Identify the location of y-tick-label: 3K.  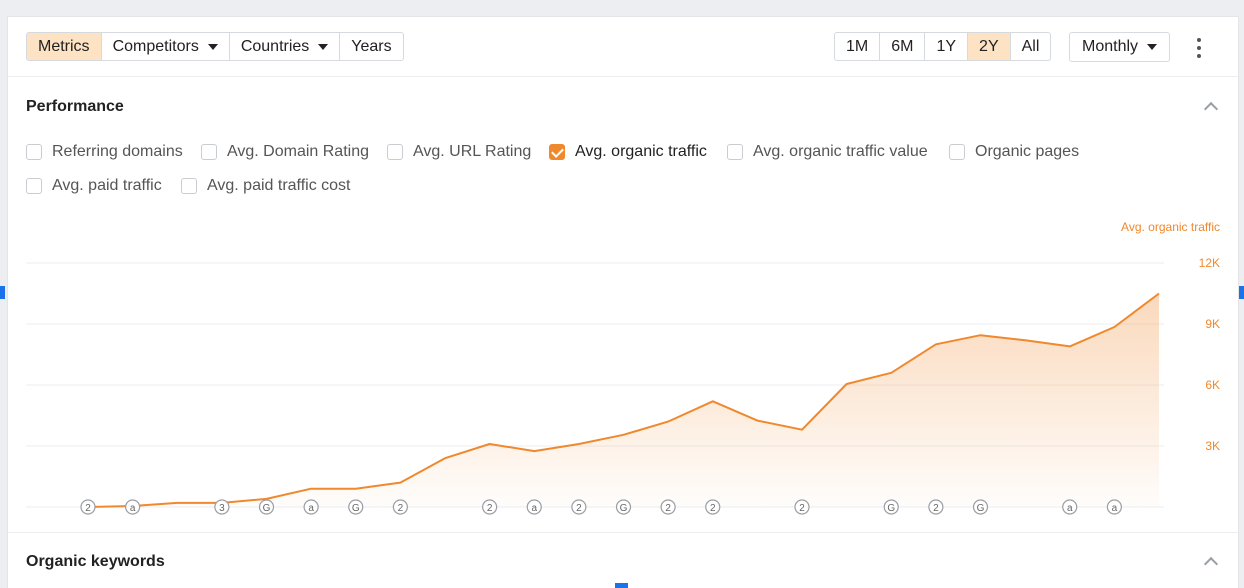
(1212, 446).